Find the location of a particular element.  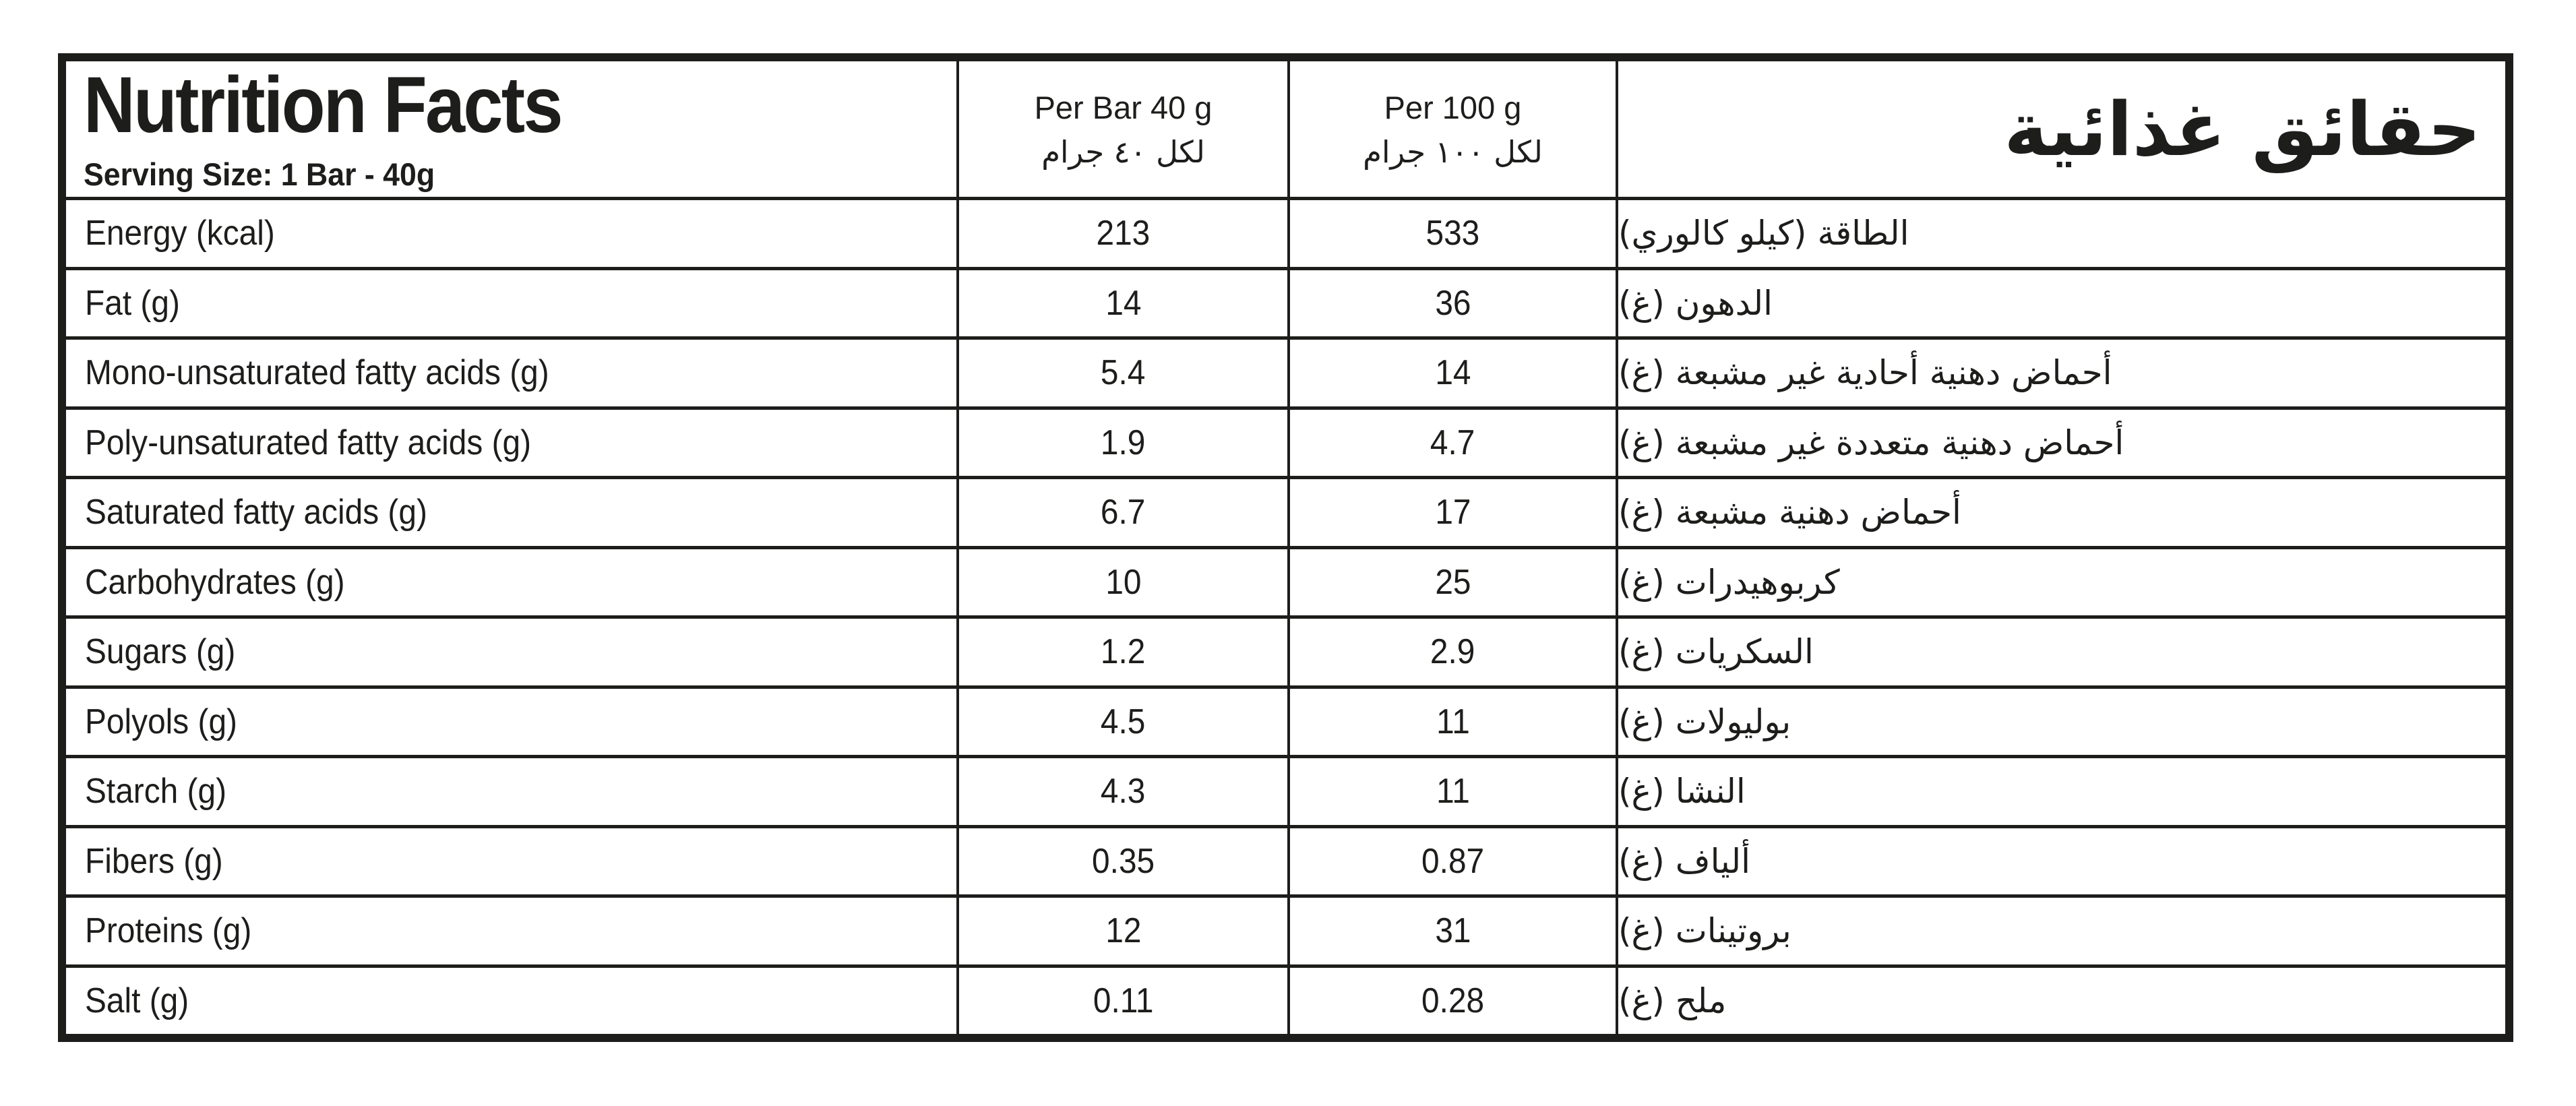

row-sugars-per-100-value: 2.9 is located at coordinates (1452, 650).